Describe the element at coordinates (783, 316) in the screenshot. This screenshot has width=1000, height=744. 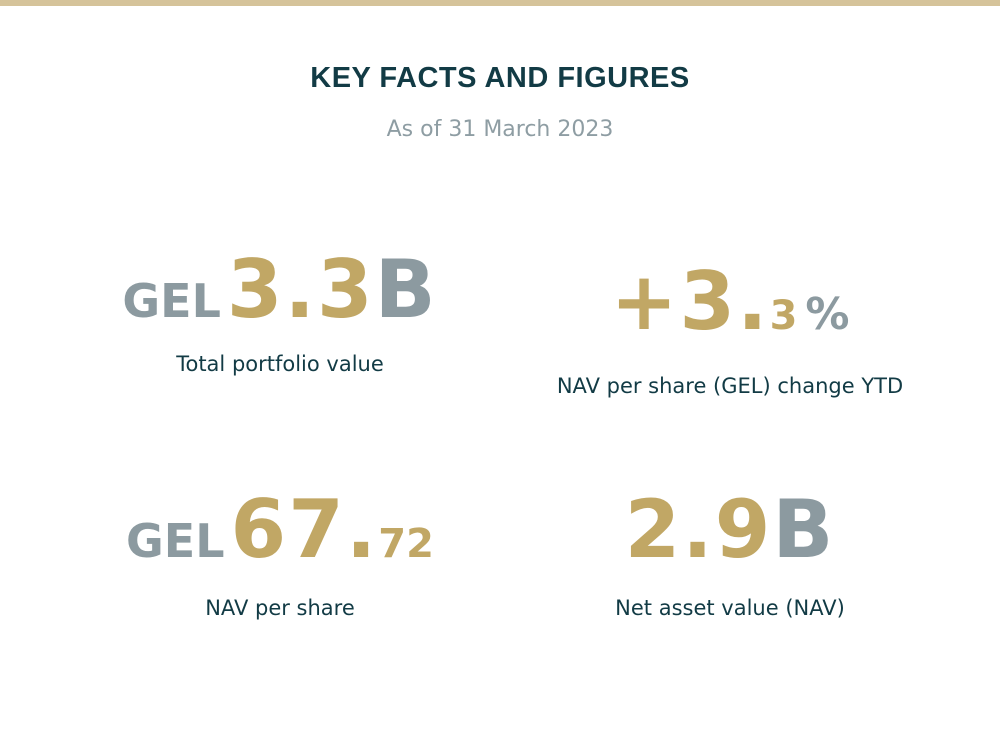
I see `fact-number-decimal: 3` at that location.